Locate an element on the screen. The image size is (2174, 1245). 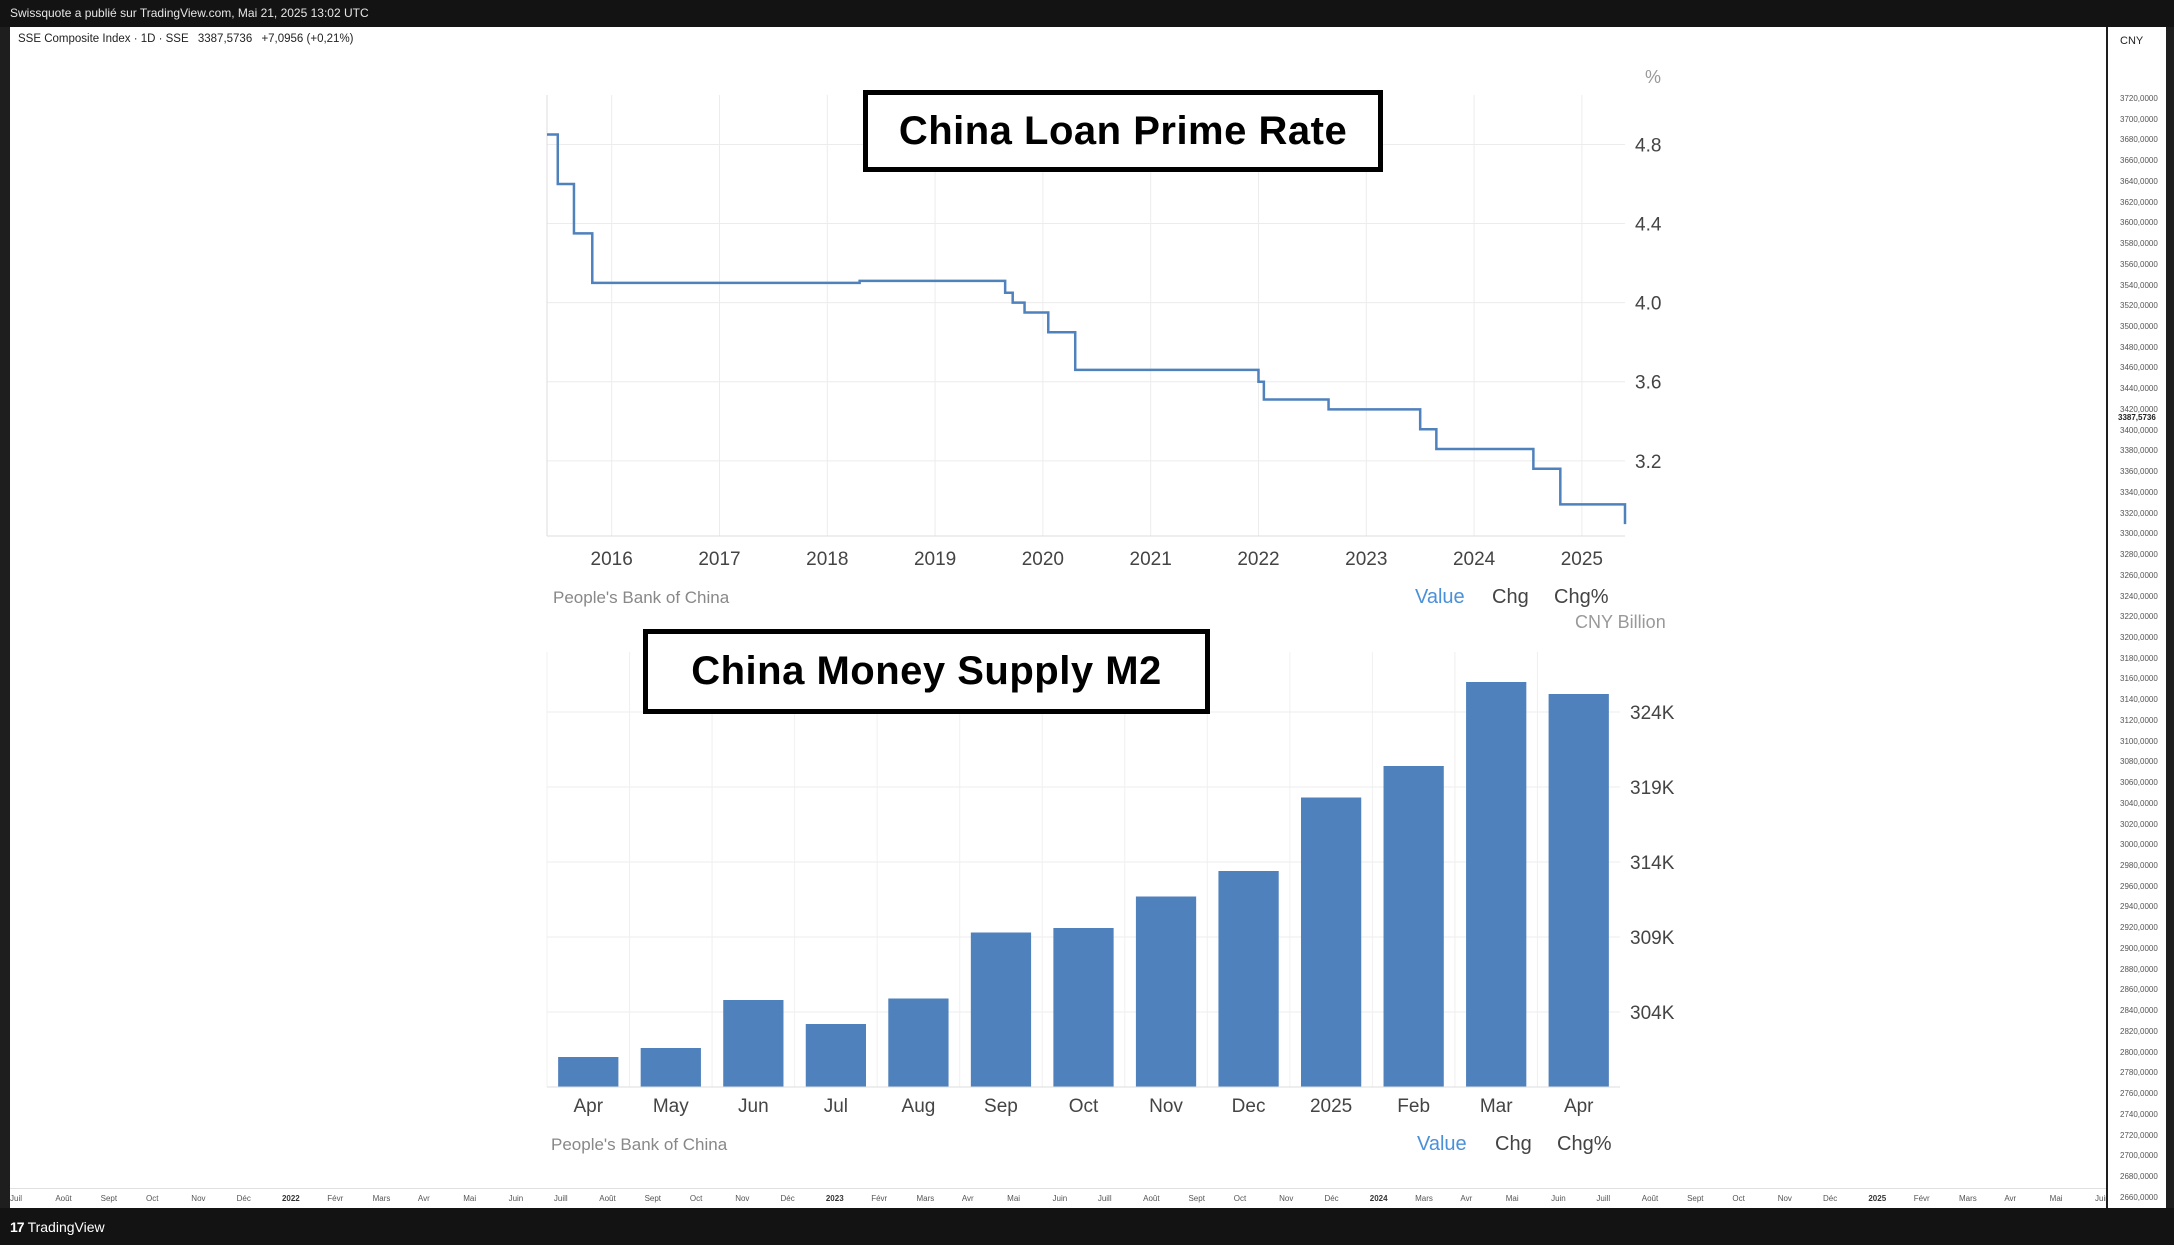
m2-x-tick: Jul is located at coordinates (836, 1106).